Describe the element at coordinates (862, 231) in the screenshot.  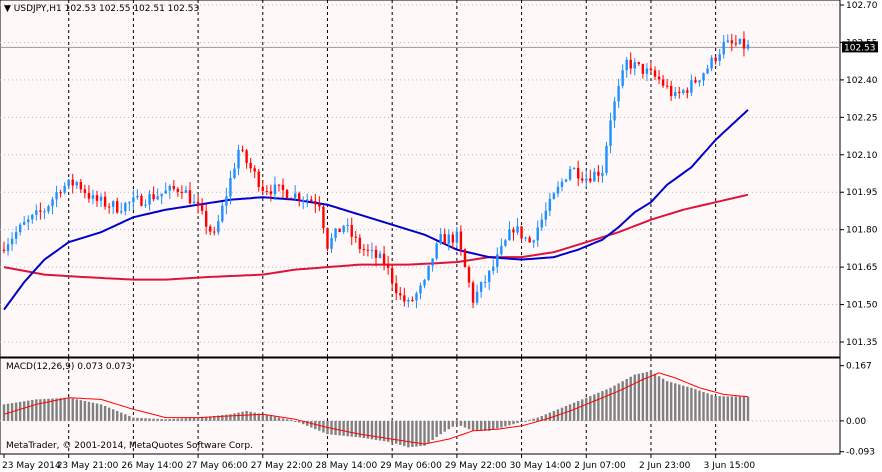
I see `price-tick-label: 101.80` at that location.